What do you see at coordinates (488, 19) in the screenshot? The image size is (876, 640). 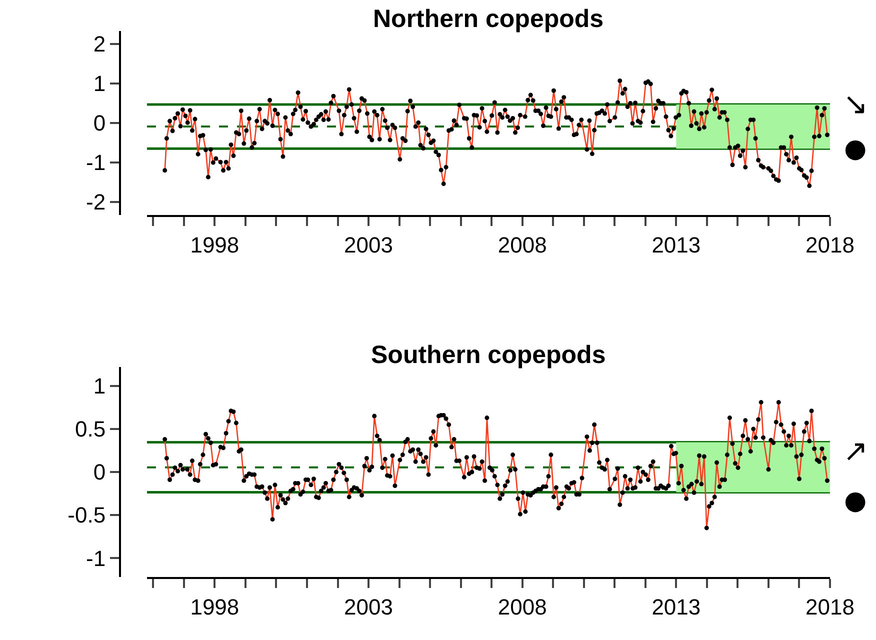 I see `chart-title: Northern copepods` at bounding box center [488, 19].